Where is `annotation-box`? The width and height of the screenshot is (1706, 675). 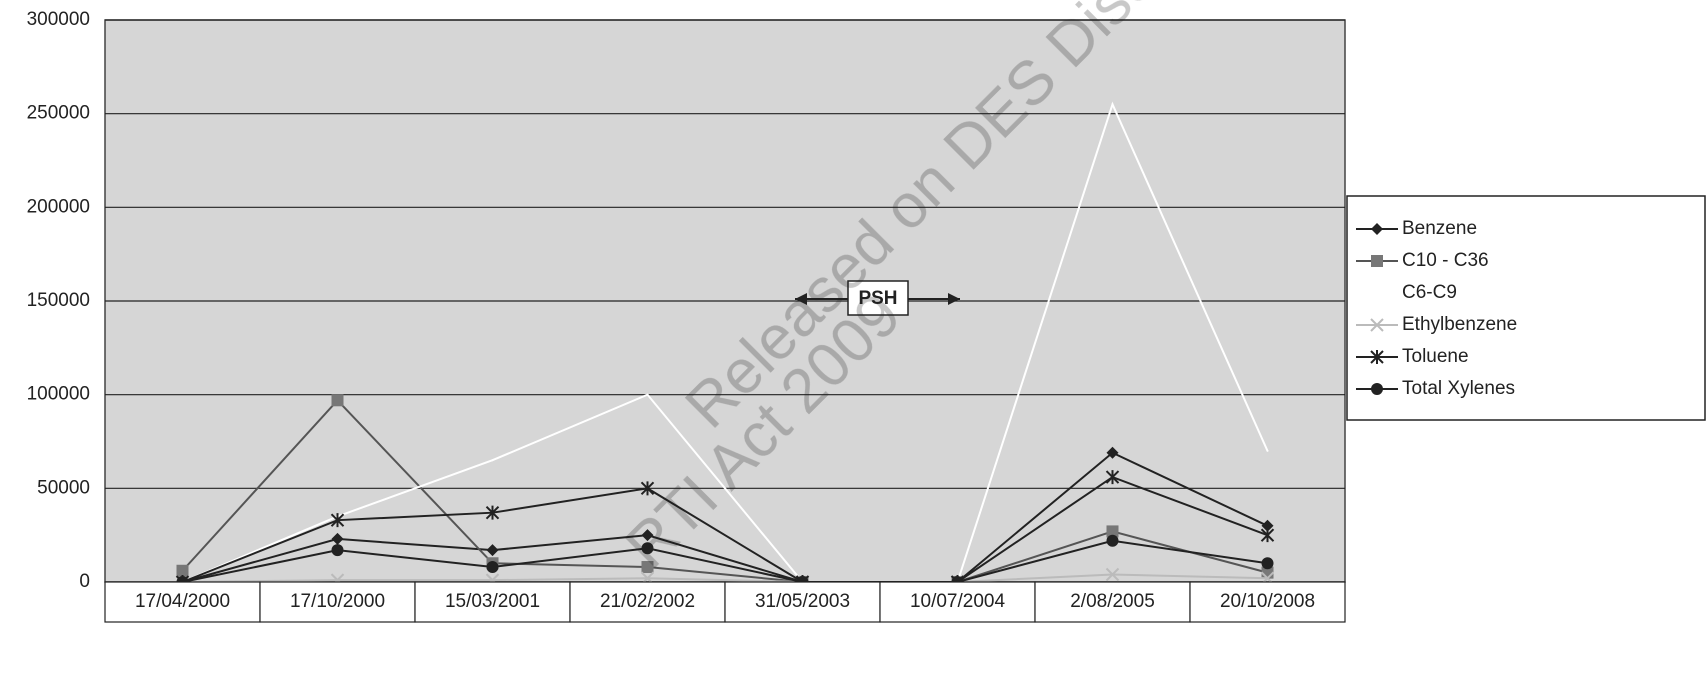 annotation-box is located at coordinates (878, 298).